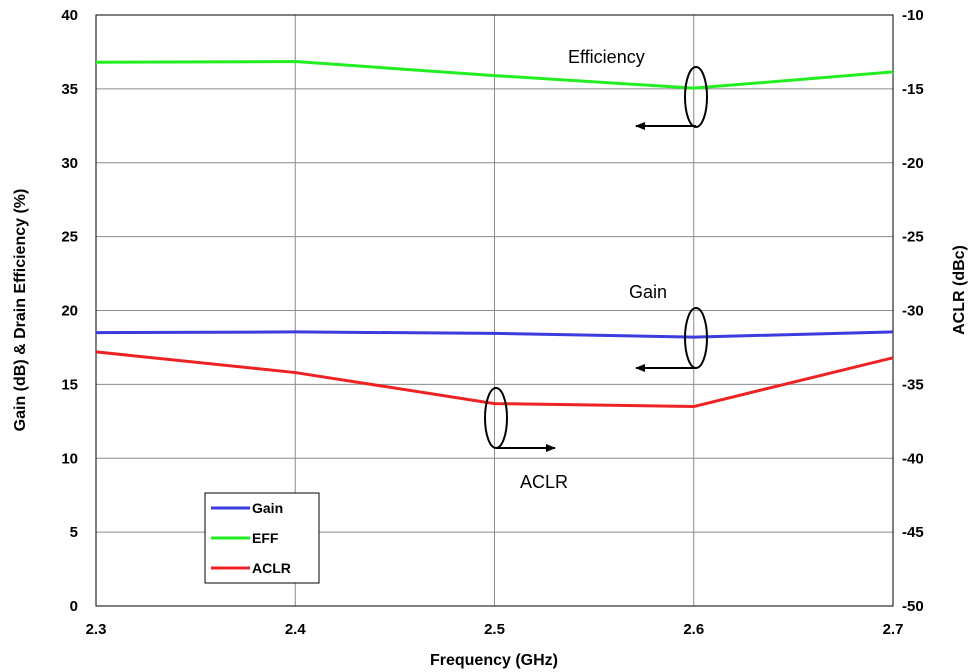  I want to click on series-line-gain, so click(494, 334).